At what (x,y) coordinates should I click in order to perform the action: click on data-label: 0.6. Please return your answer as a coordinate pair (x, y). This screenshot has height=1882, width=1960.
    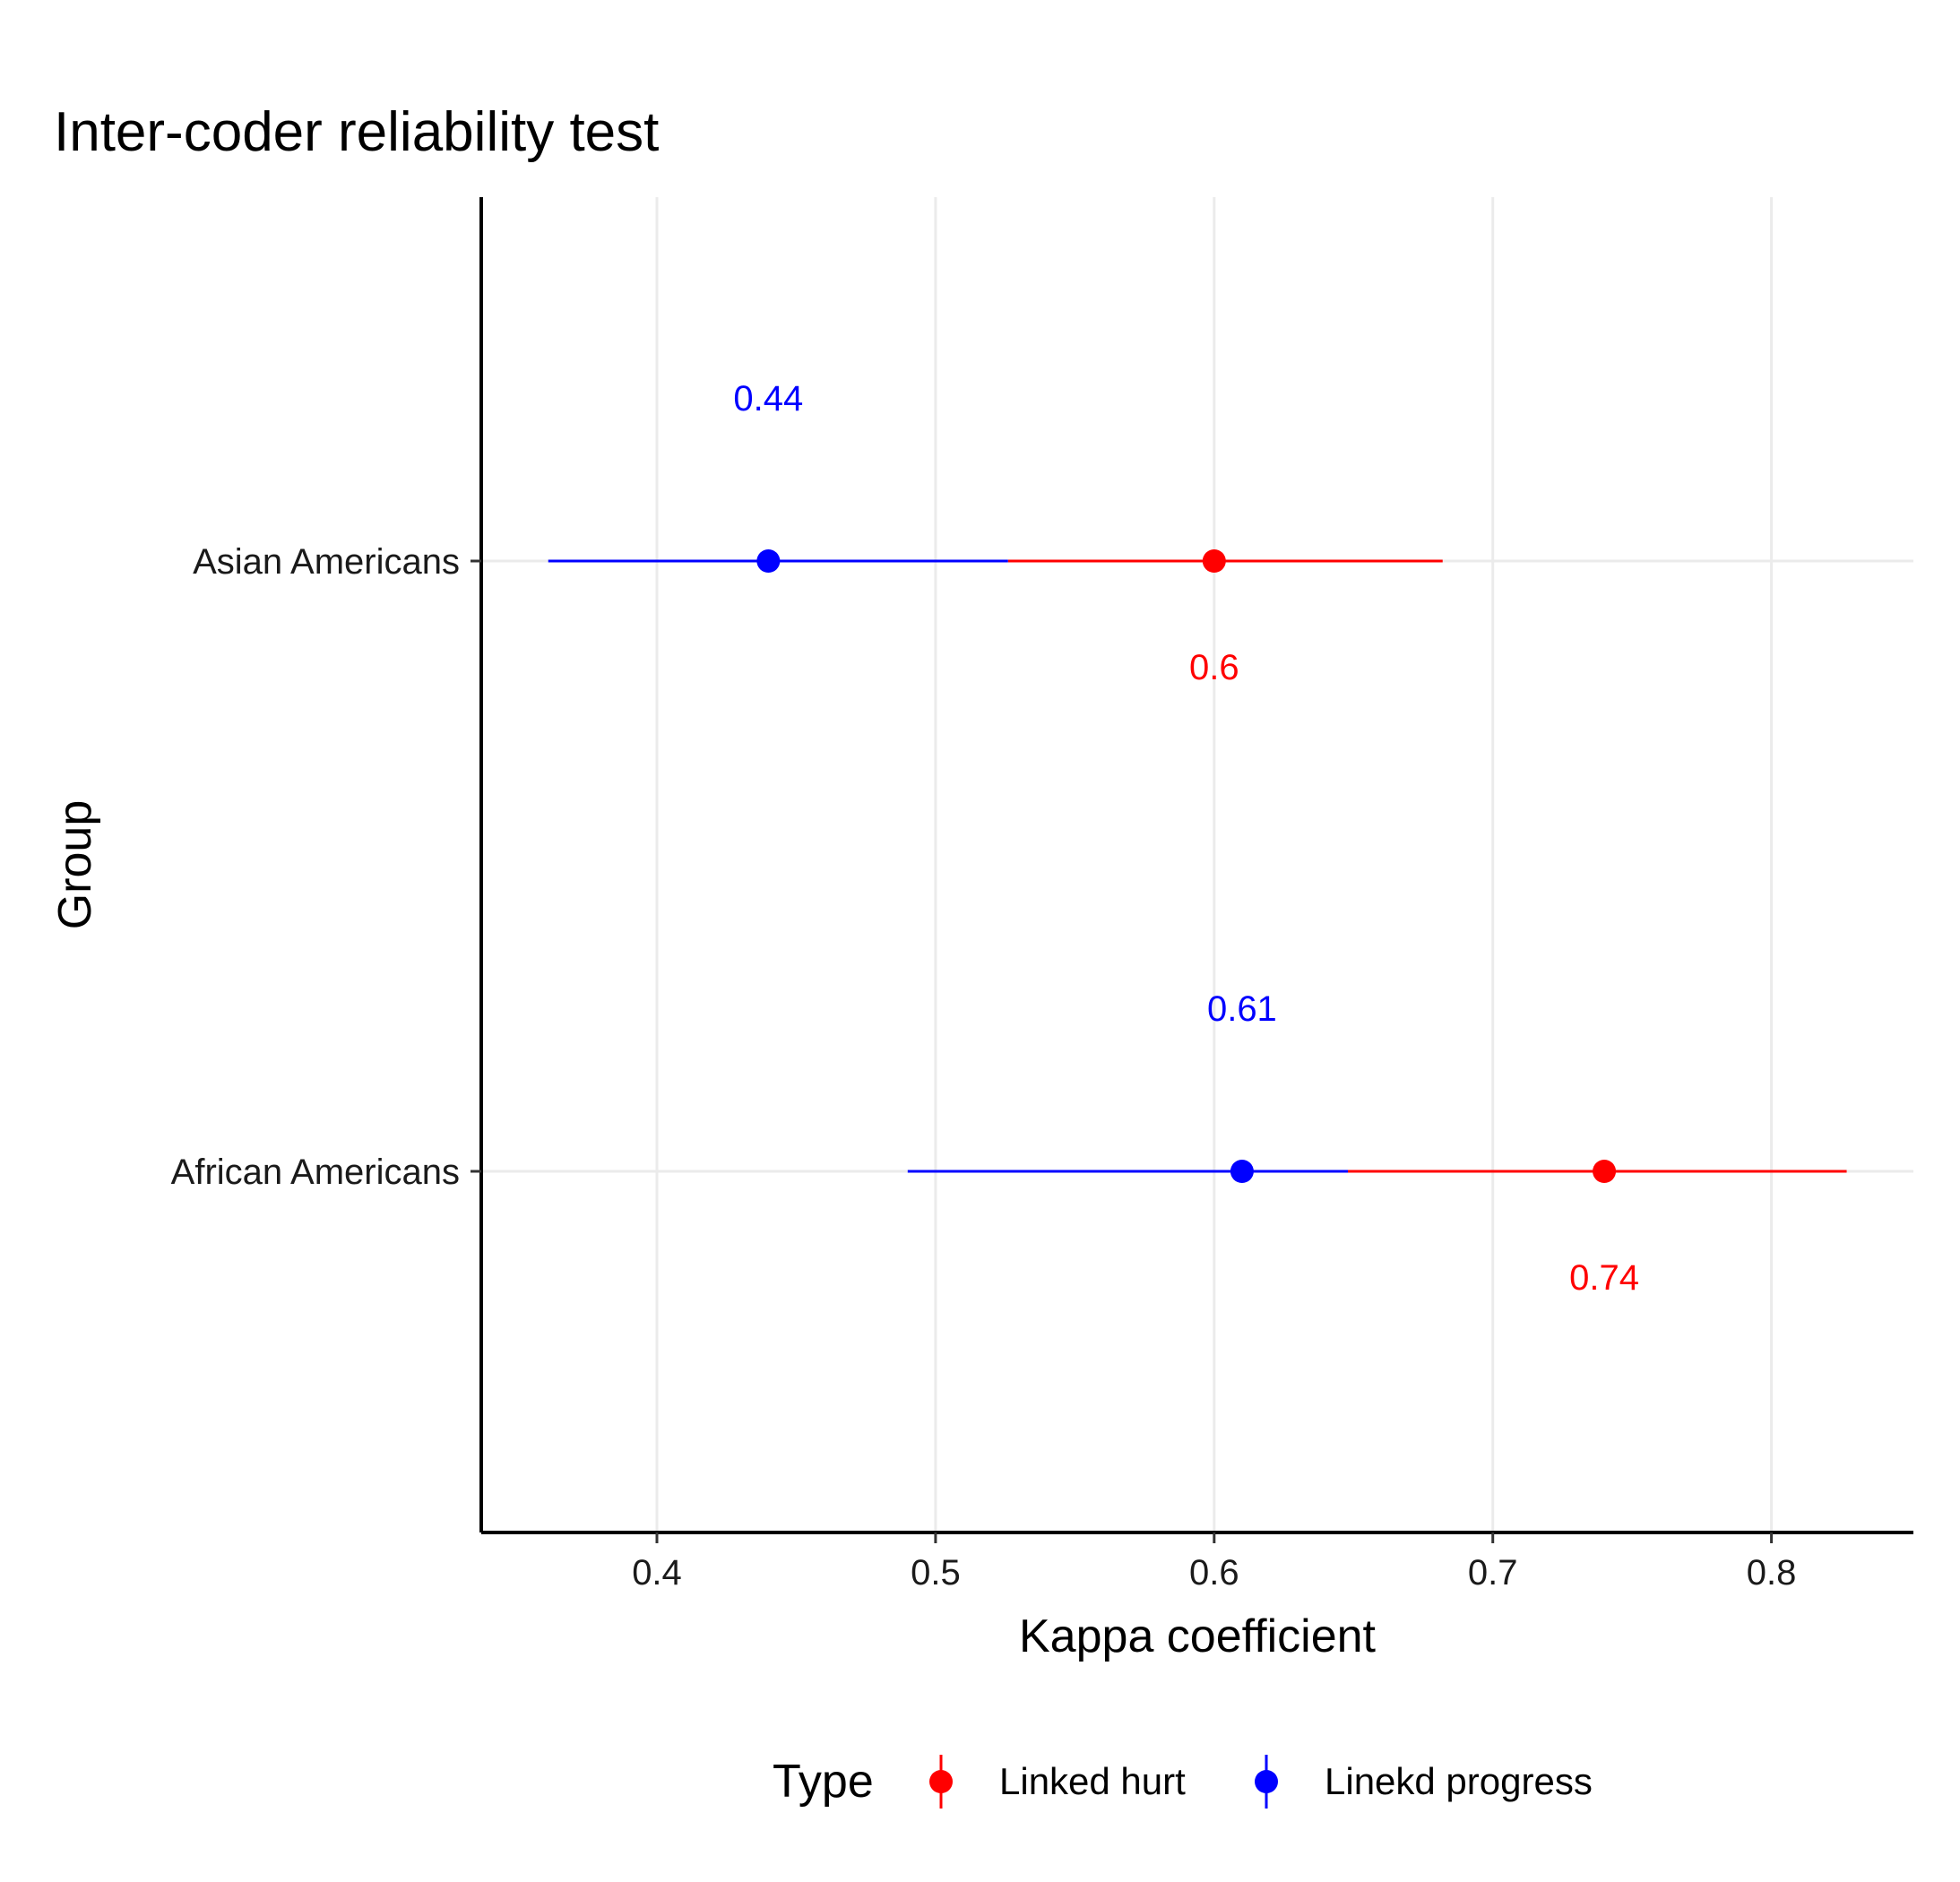
    Looking at the image, I should click on (1214, 668).